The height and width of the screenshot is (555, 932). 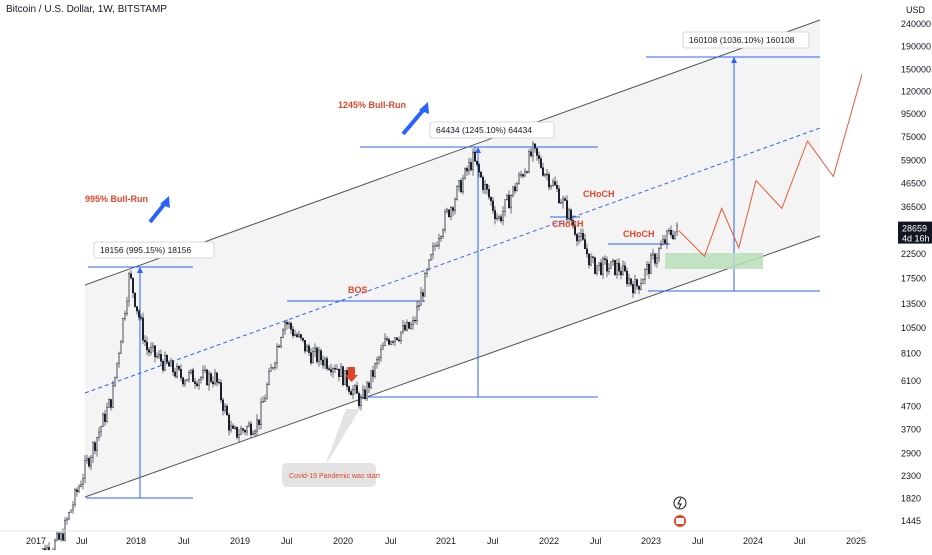 What do you see at coordinates (746, 40) in the screenshot?
I see `measure-3-label: 160108 (1036.10%) 160108` at bounding box center [746, 40].